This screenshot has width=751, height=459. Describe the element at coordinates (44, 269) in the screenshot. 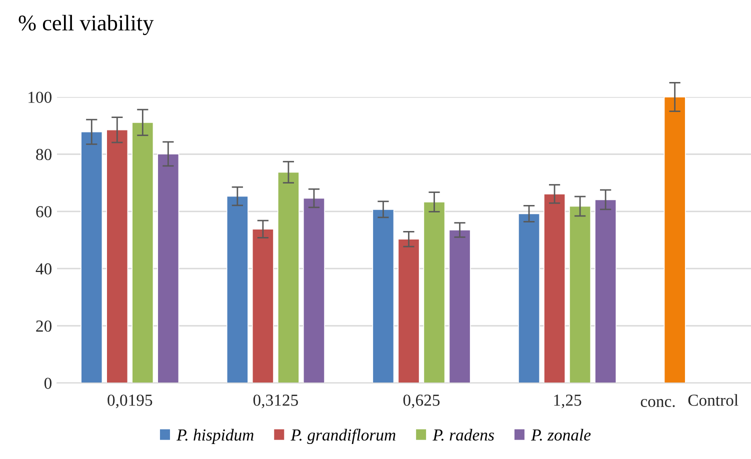

I see `y-tick-label: 40` at that location.